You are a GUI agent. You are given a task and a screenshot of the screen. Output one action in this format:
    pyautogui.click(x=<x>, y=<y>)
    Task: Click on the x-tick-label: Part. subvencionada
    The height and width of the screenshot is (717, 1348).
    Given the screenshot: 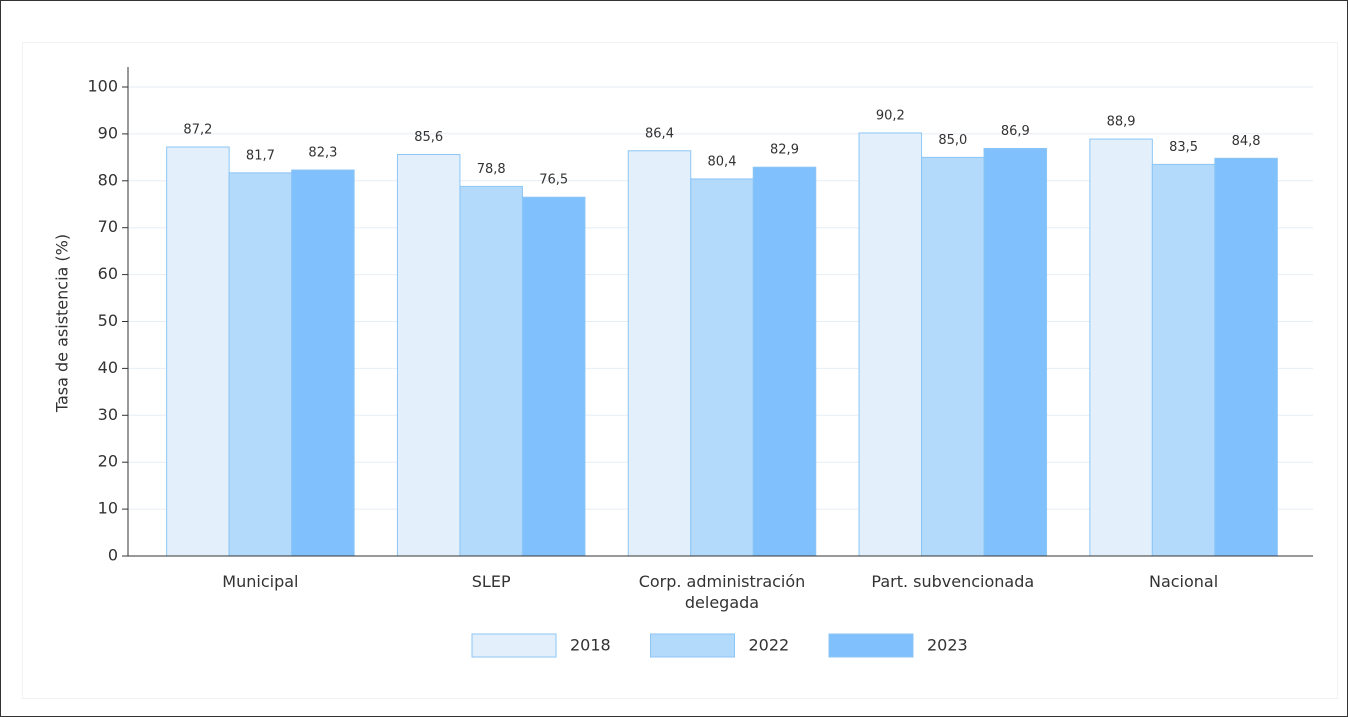 What is the action you would take?
    pyautogui.click(x=953, y=581)
    